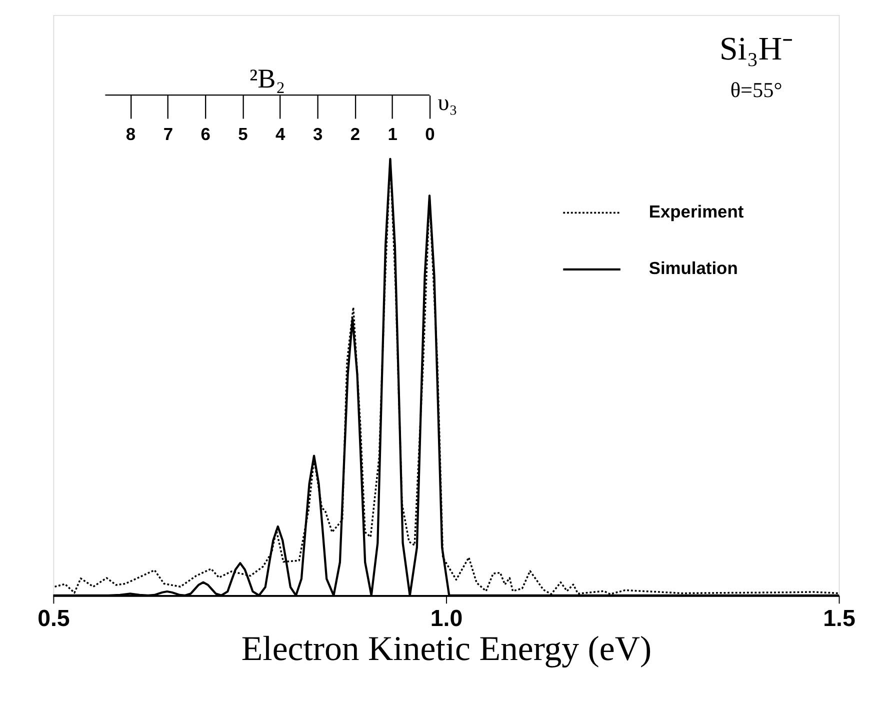 The height and width of the screenshot is (721, 892). I want to click on x-tick-label: 1.0, so click(446, 617).